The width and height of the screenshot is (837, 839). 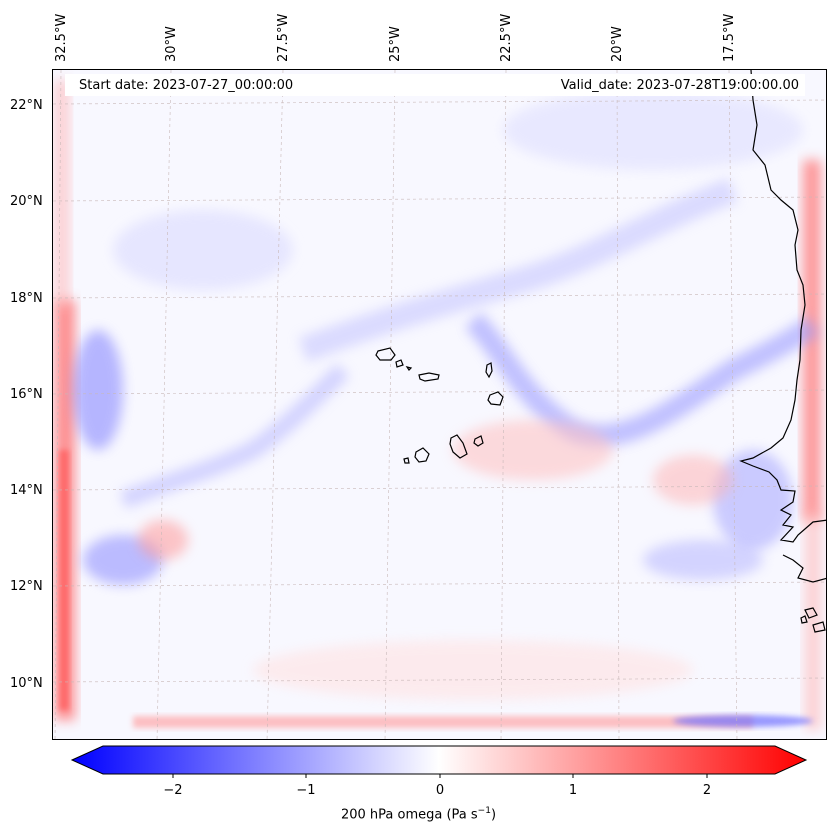 I want to click on lon-label-17.5w: 17.5°W, so click(x=729, y=37).